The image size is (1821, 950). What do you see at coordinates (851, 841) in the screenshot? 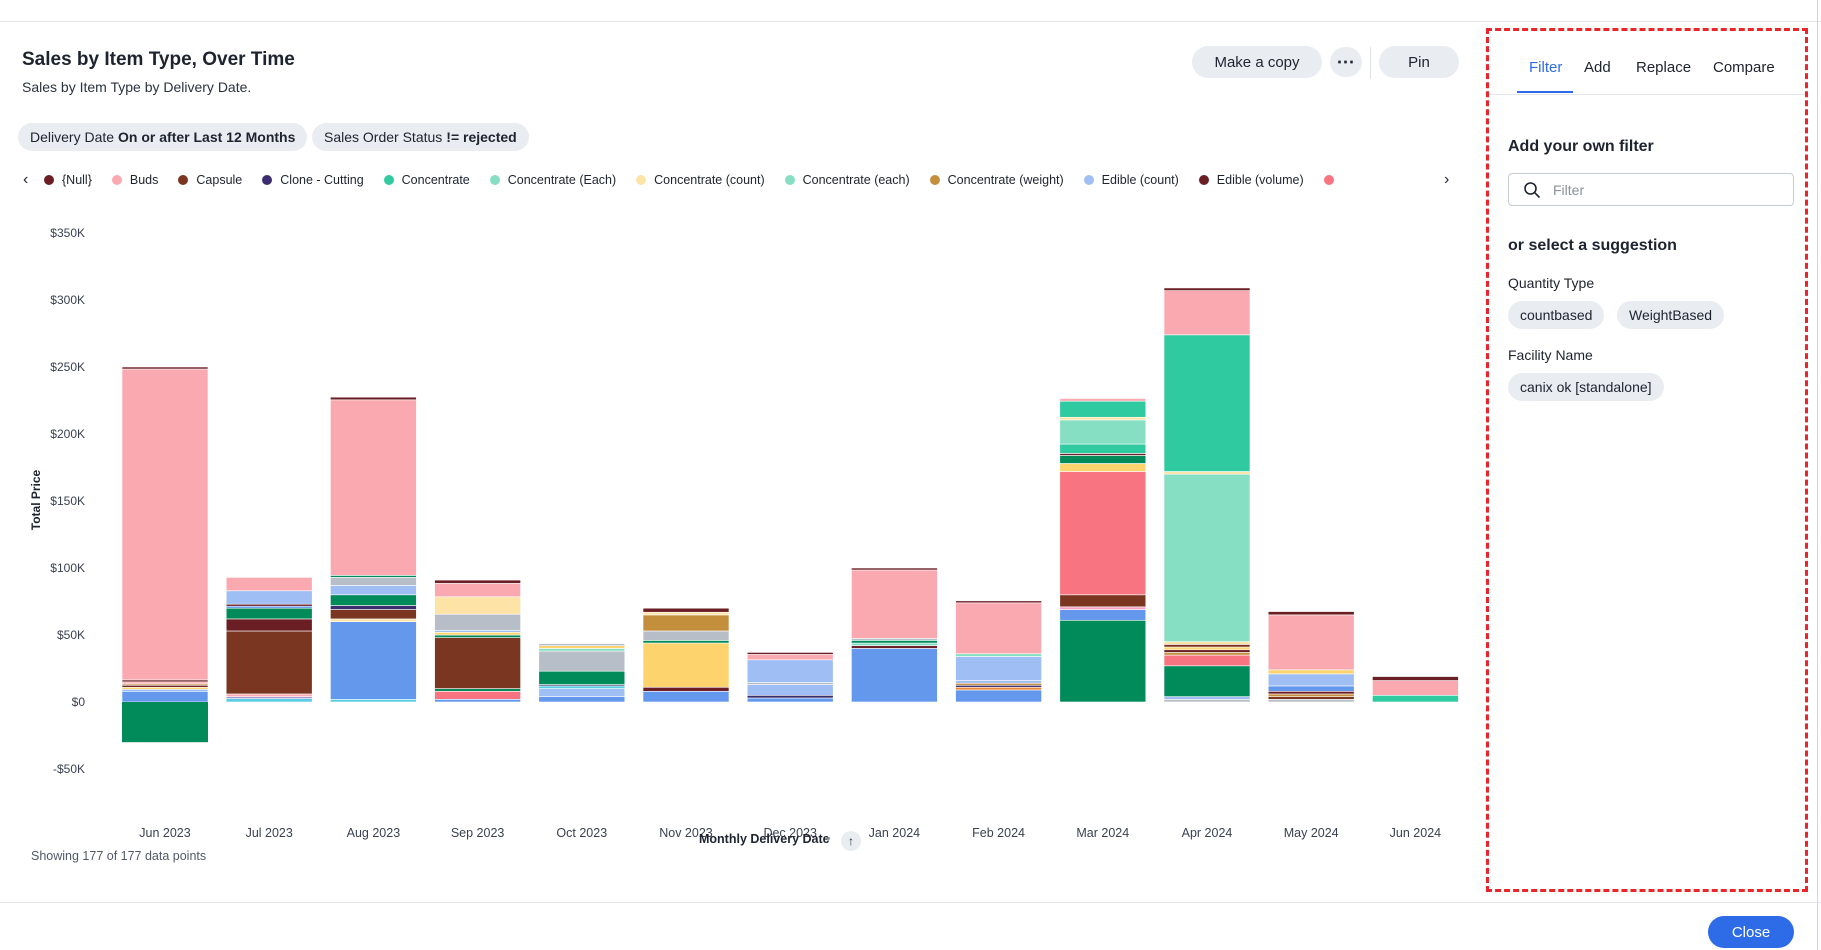
I see `sort-ascending-icon: ↑` at bounding box center [851, 841].